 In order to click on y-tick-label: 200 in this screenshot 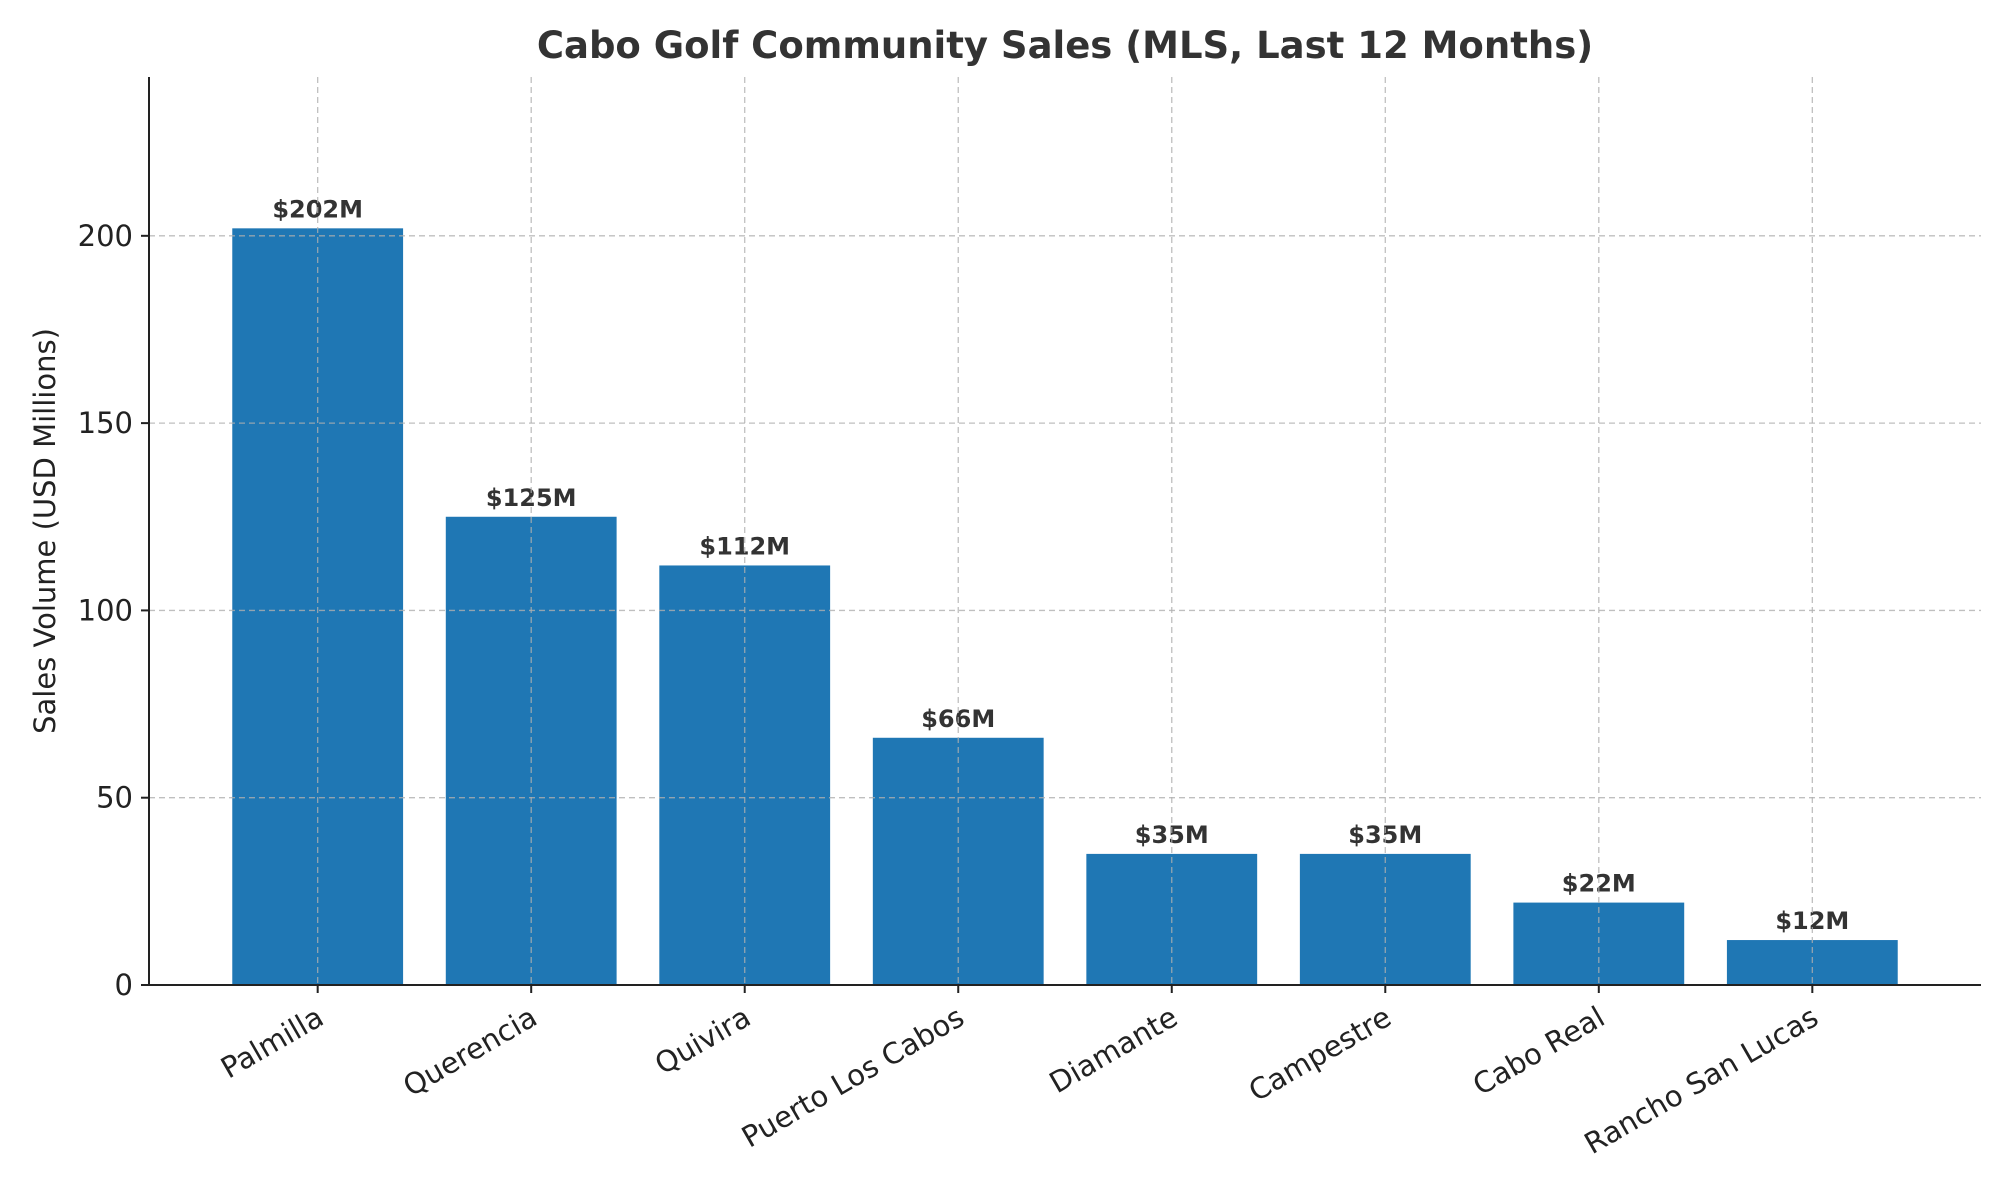, I will do `click(105, 236)`.